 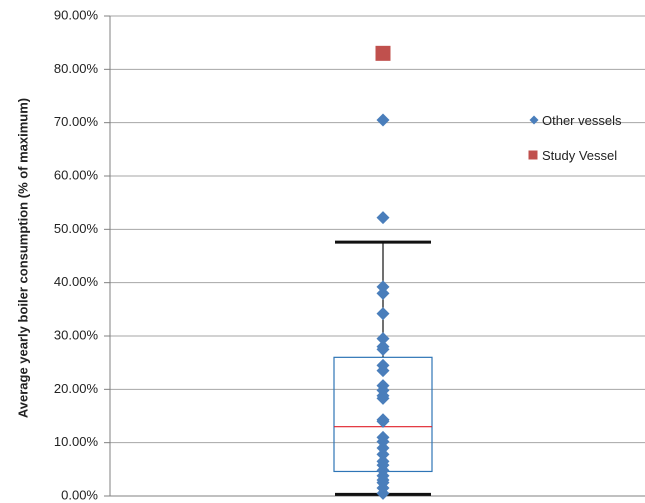 I want to click on y-tick-label: 20.00%, so click(x=76, y=388).